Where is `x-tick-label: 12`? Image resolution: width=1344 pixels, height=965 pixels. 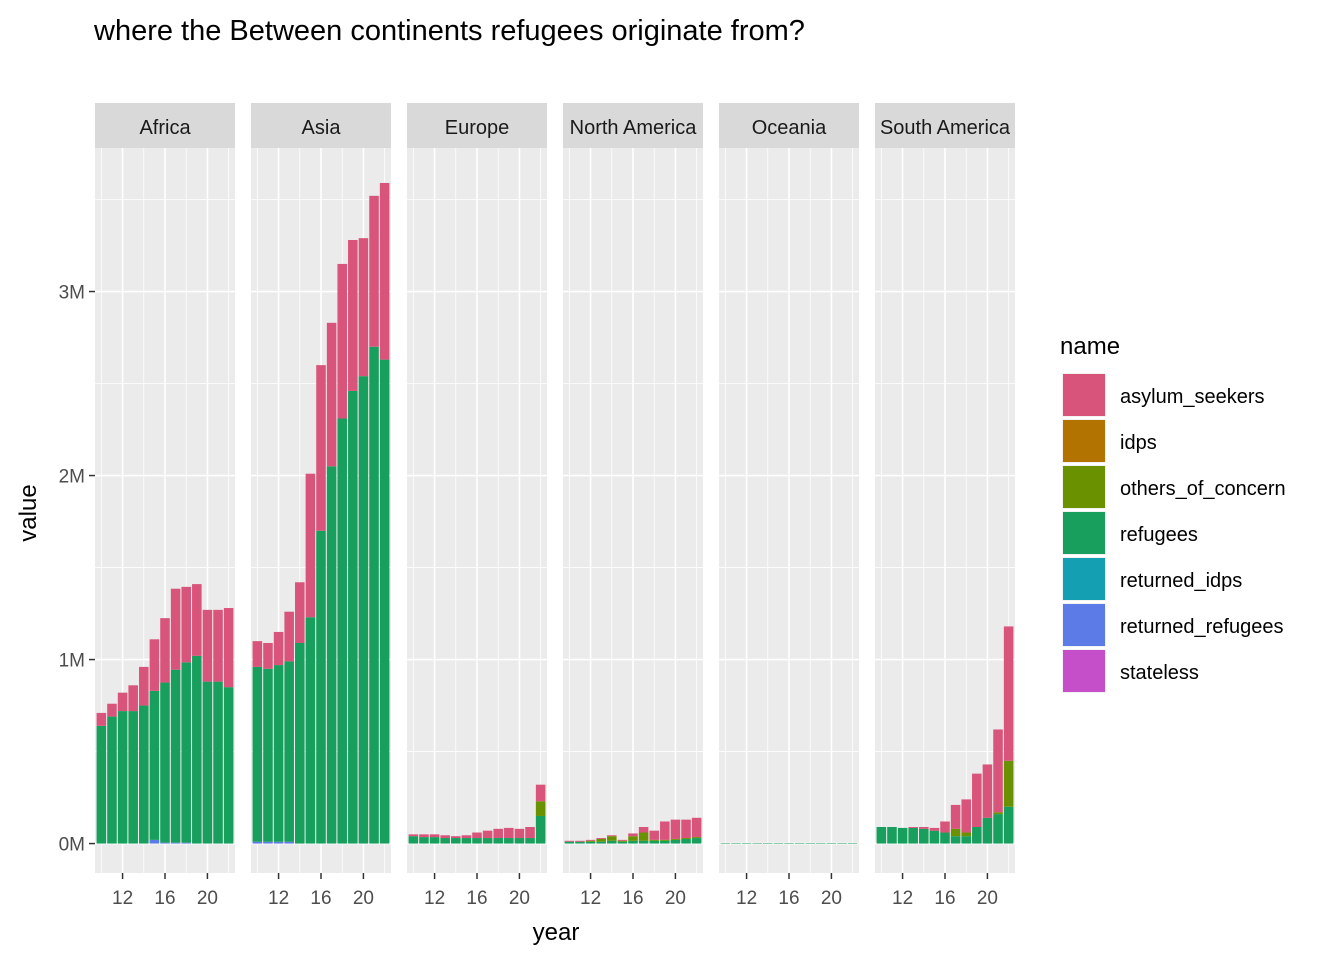 x-tick-label: 12 is located at coordinates (590, 898).